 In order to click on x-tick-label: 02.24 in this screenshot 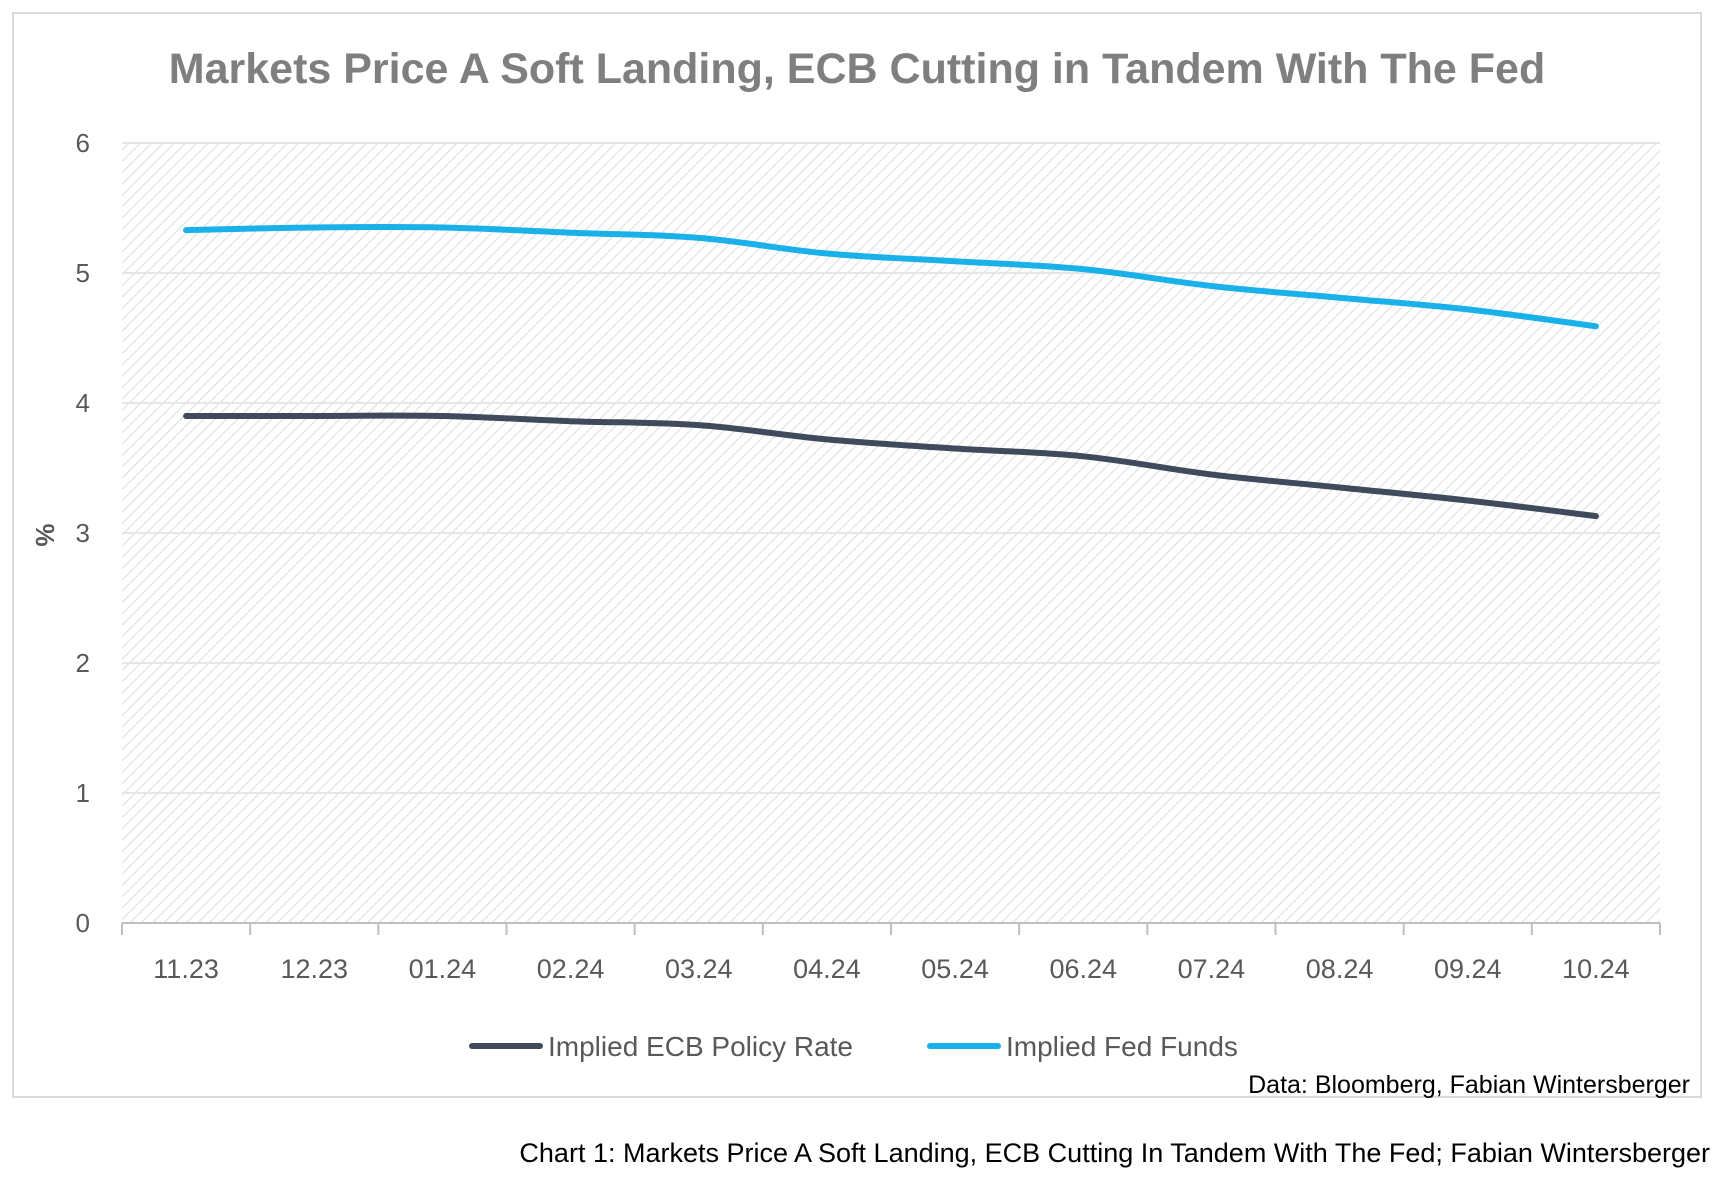, I will do `click(571, 969)`.